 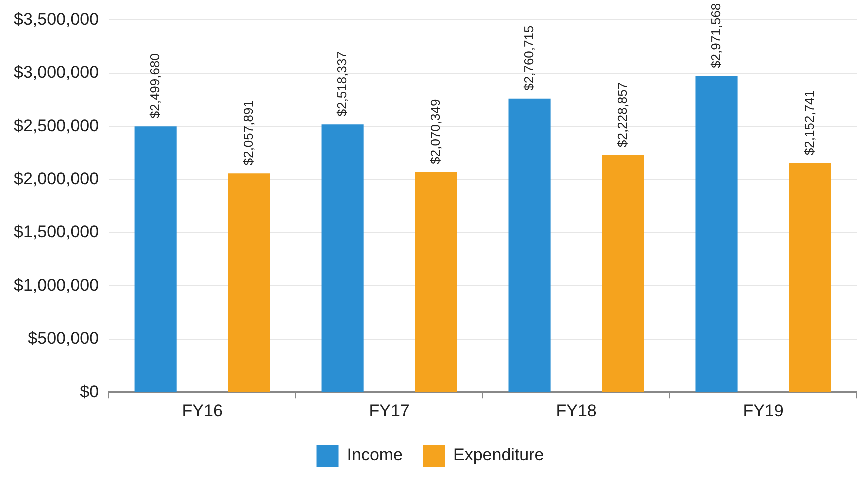 What do you see at coordinates (202, 410) in the screenshot?
I see `x-tick-label: FY16` at bounding box center [202, 410].